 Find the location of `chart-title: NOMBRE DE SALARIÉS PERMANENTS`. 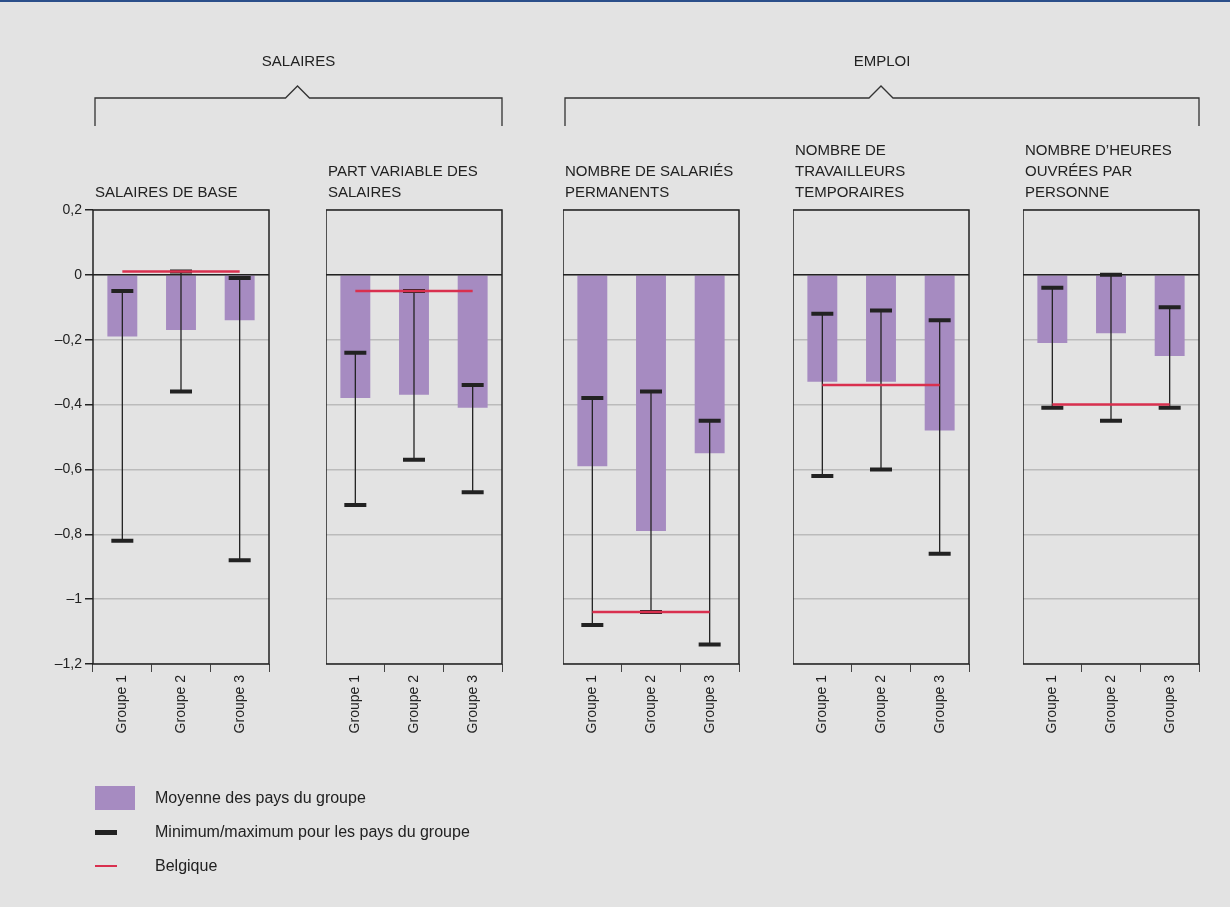

chart-title: NOMBRE DE SALARIÉS PERMANENTS is located at coordinates (650, 181).